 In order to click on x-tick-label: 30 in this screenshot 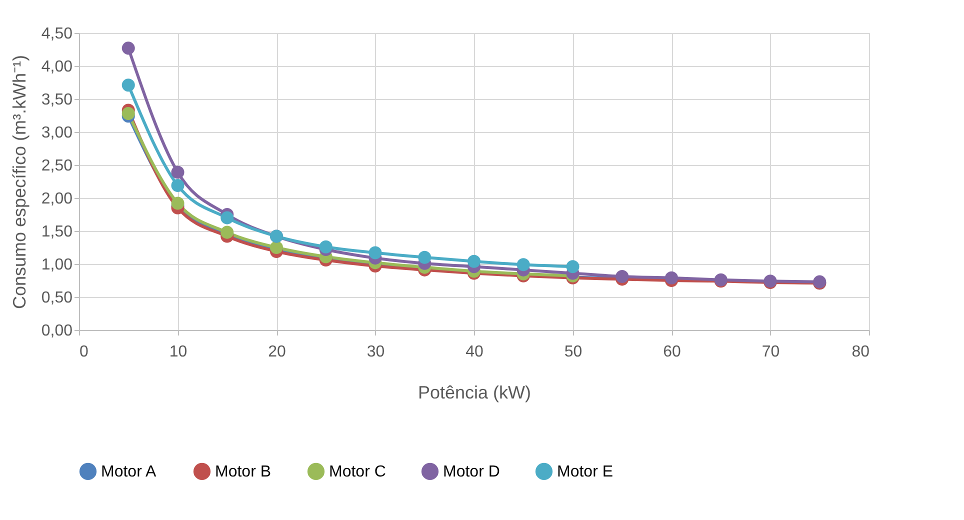, I will do `click(375, 352)`.